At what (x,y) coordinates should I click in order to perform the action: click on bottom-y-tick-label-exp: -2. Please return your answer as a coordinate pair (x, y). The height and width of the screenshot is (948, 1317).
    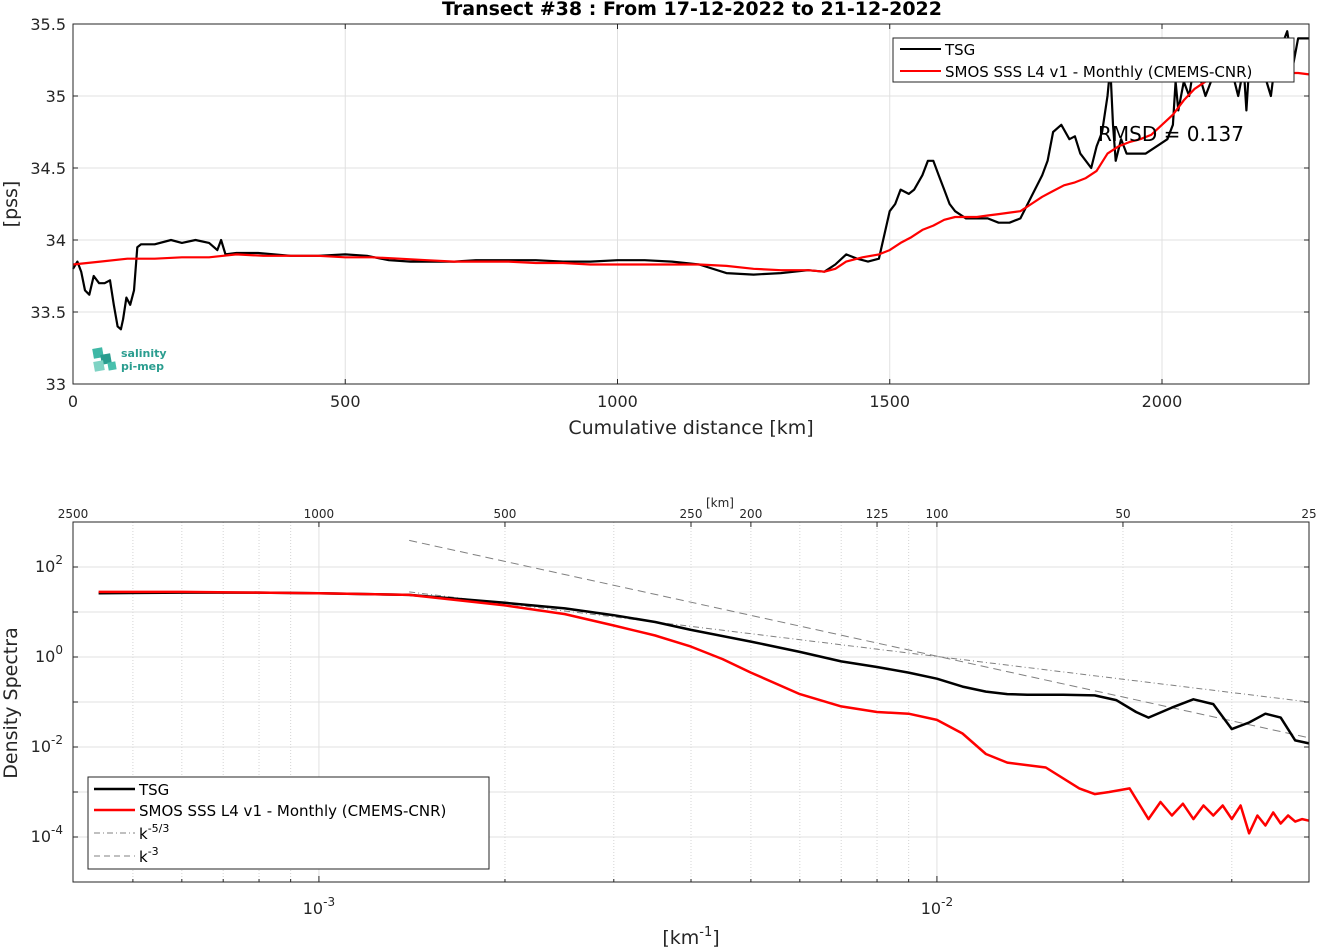
    Looking at the image, I should click on (57, 740).